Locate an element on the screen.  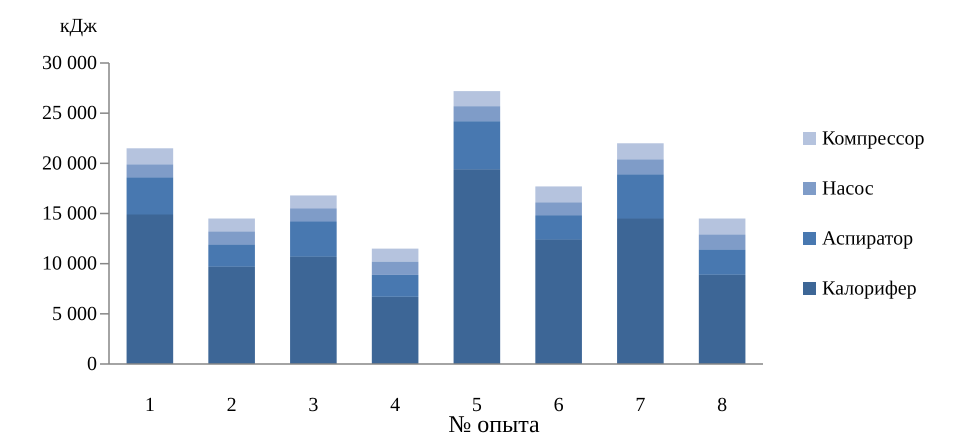
x-tick-label: 1 is located at coordinates (149, 405).